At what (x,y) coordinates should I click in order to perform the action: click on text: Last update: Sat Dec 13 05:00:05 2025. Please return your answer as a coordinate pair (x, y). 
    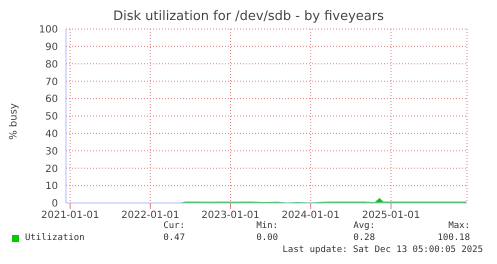
    Looking at the image, I should click on (382, 250).